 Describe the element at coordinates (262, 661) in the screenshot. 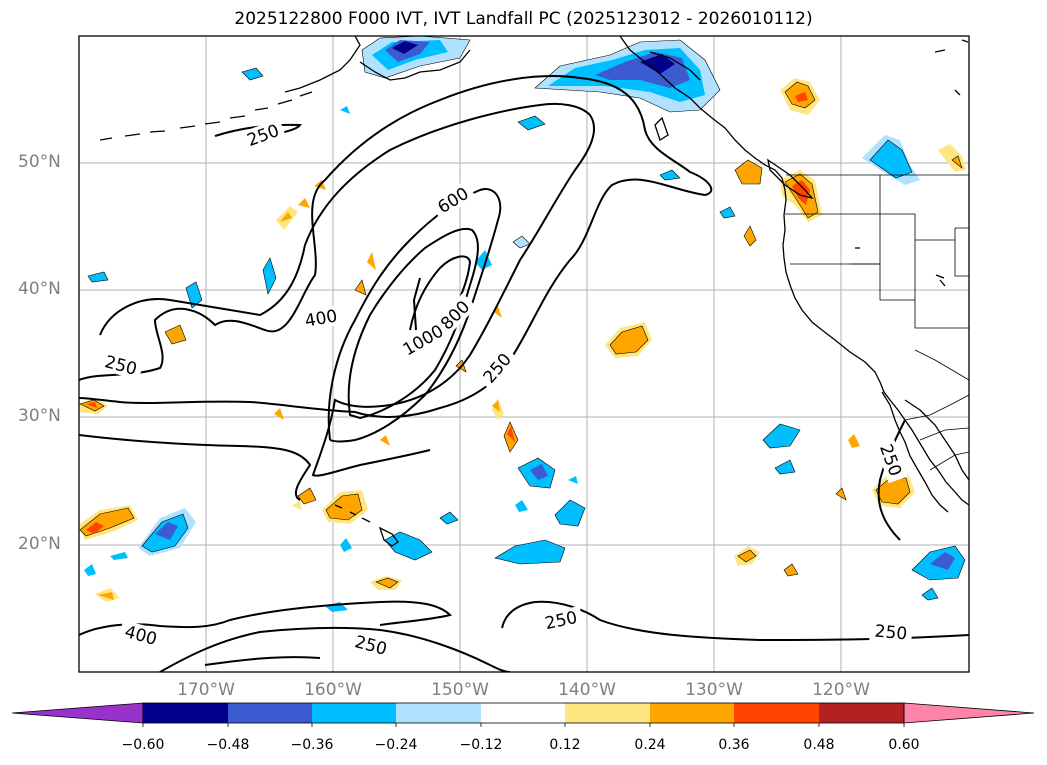

I see `contour-250-bottom-mid` at that location.